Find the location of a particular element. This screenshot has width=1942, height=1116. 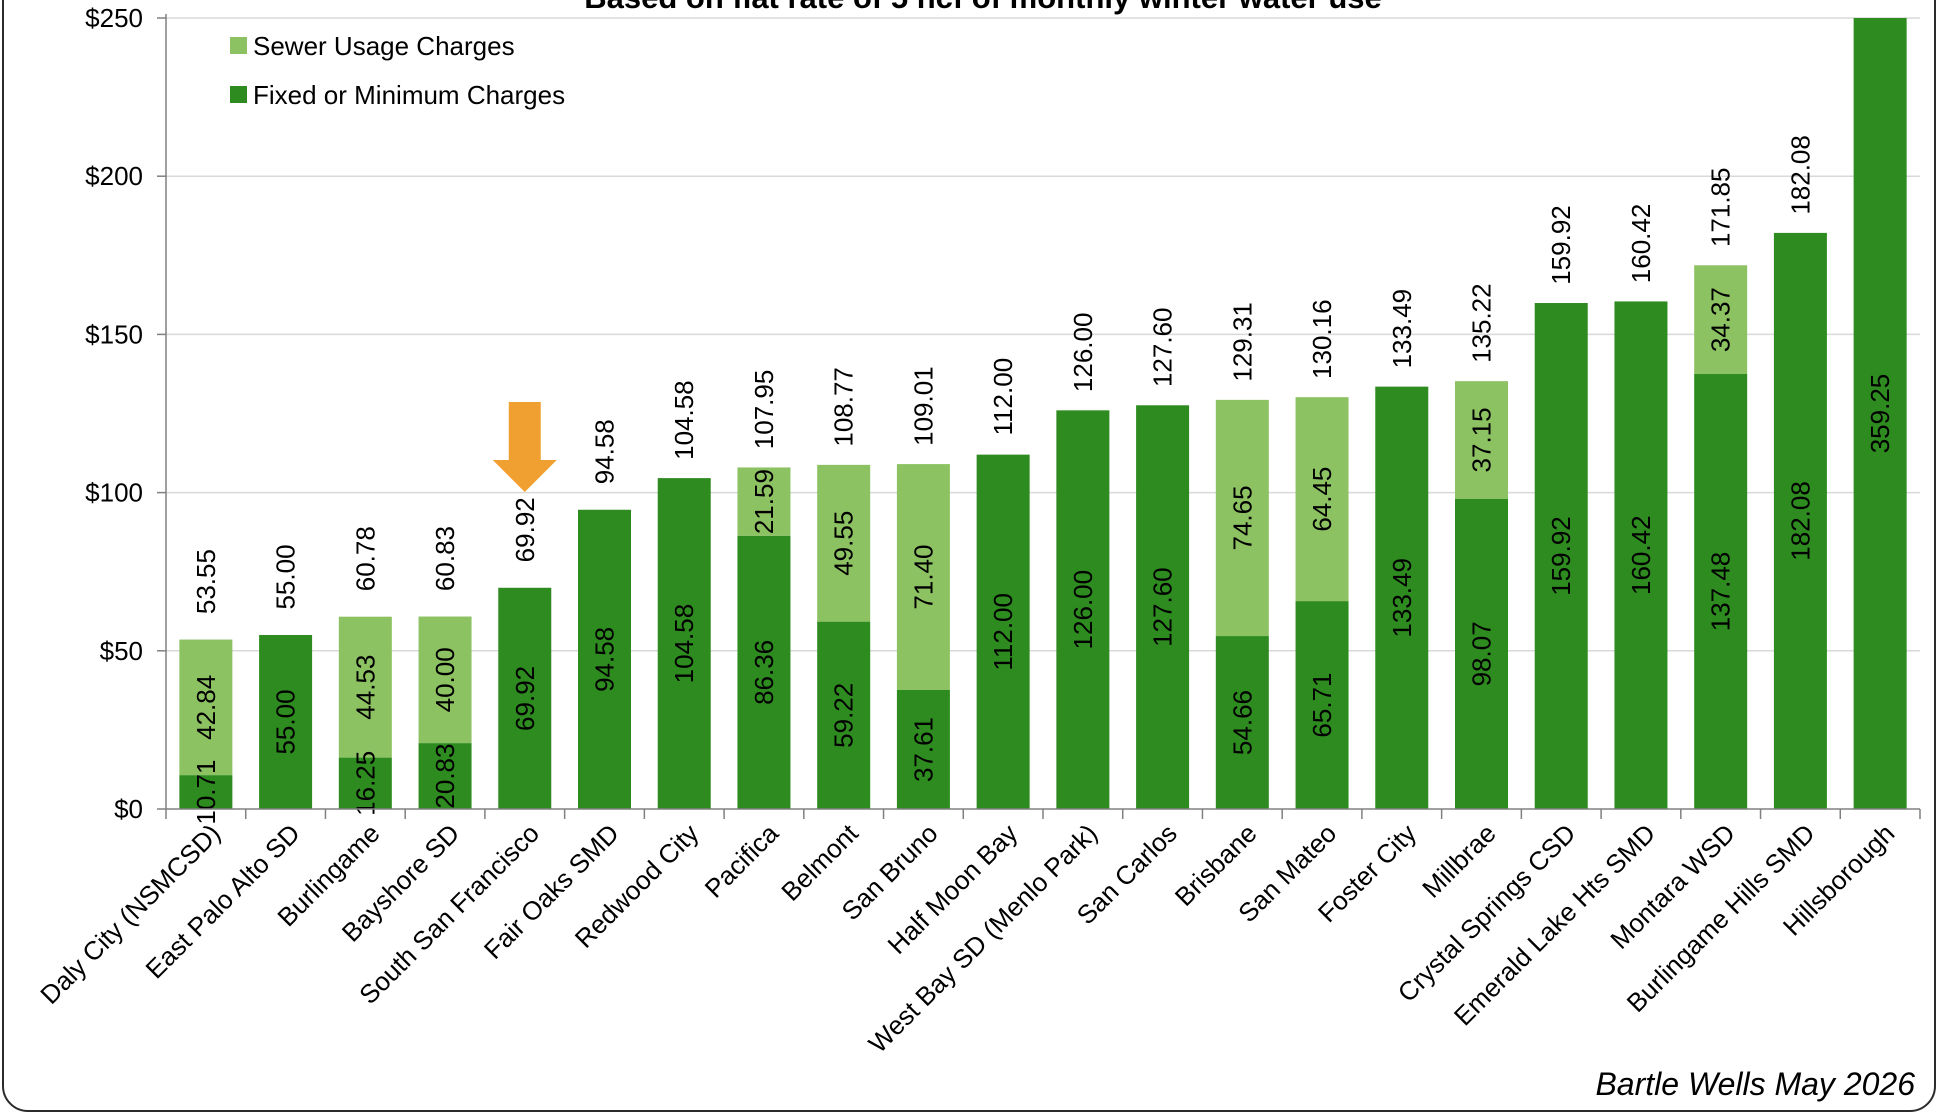

data-label-usage: 64.45 is located at coordinates (1322, 499).